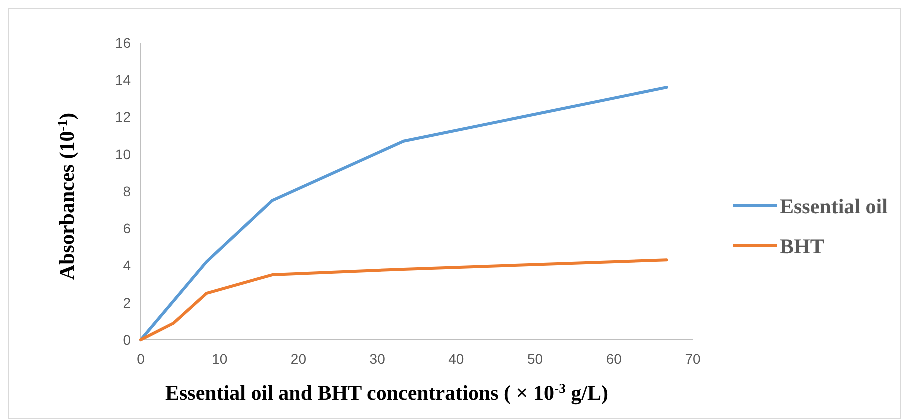 The height and width of the screenshot is (419, 901). Describe the element at coordinates (127, 340) in the screenshot. I see `y-tick-label: 0` at that location.